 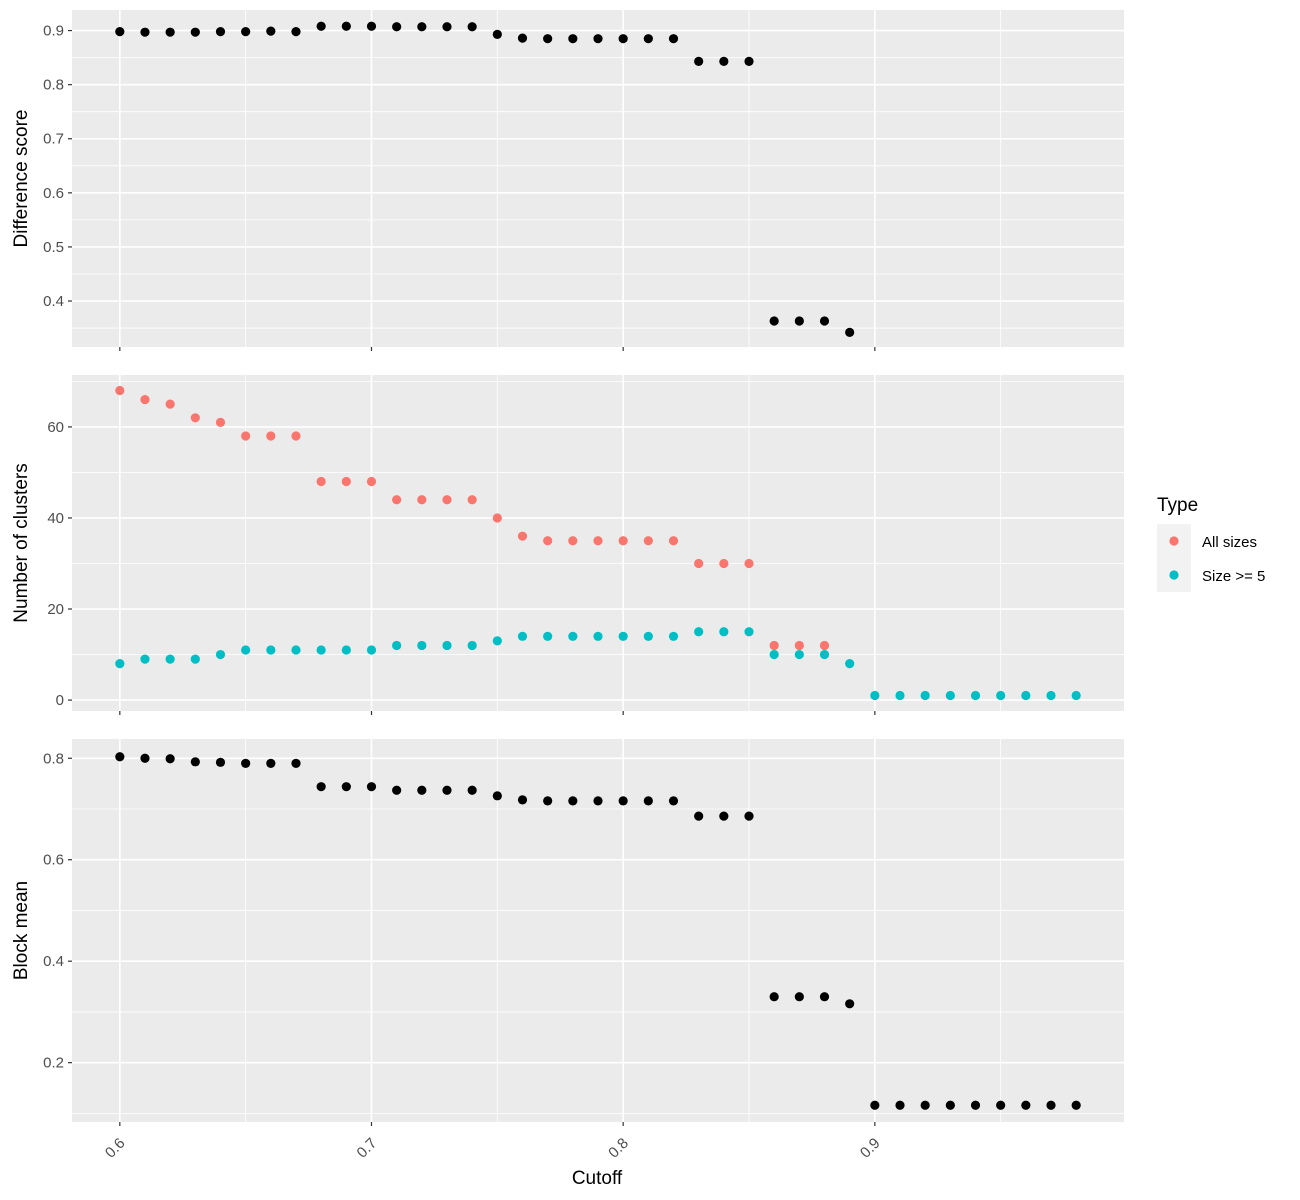 What do you see at coordinates (53, 85) in the screenshot?
I see `y-tick-label: 0.8` at bounding box center [53, 85].